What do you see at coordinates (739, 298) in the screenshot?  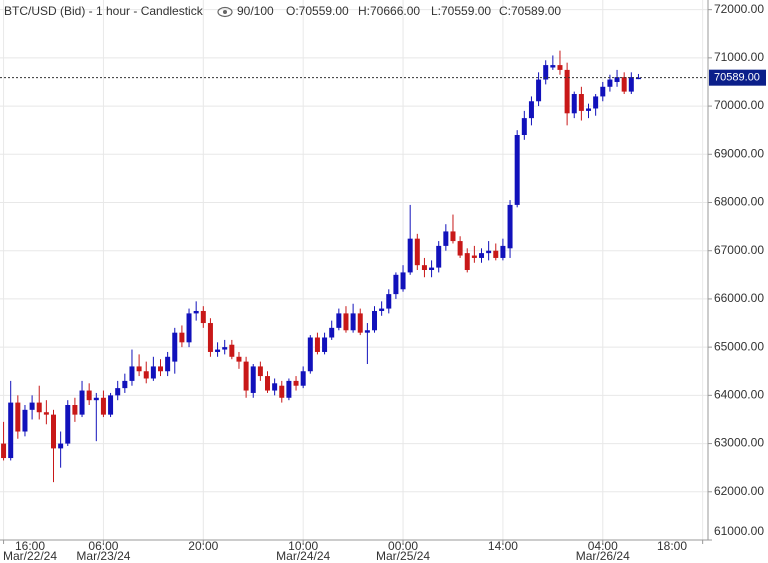 I see `y-tick-label: 66000.00` at bounding box center [739, 298].